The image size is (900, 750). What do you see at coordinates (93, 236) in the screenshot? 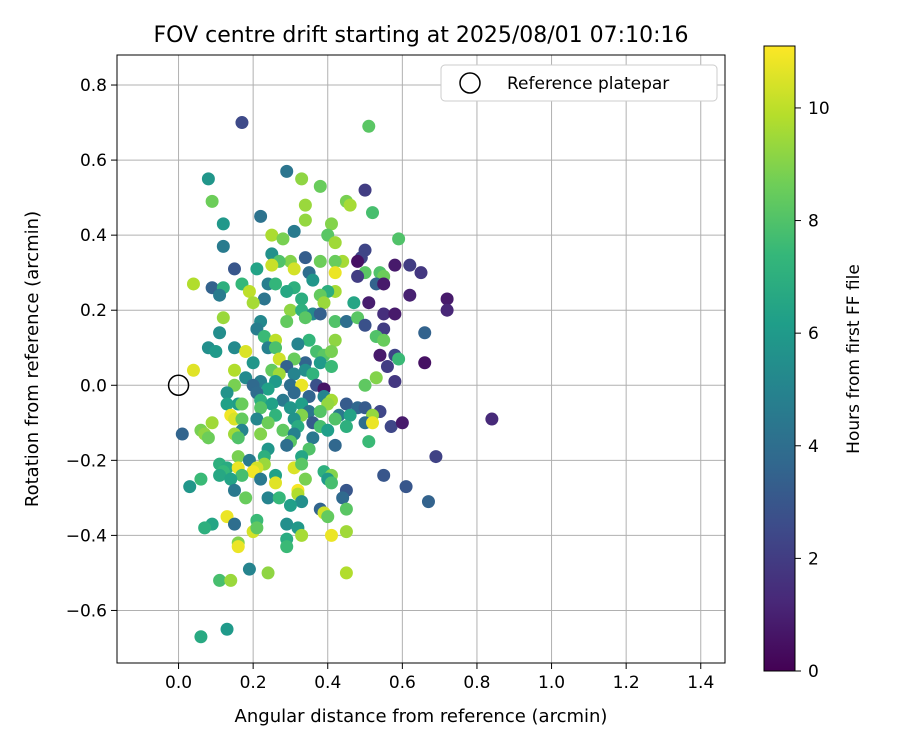
I see `y-tick-label: 0.4` at bounding box center [93, 236].